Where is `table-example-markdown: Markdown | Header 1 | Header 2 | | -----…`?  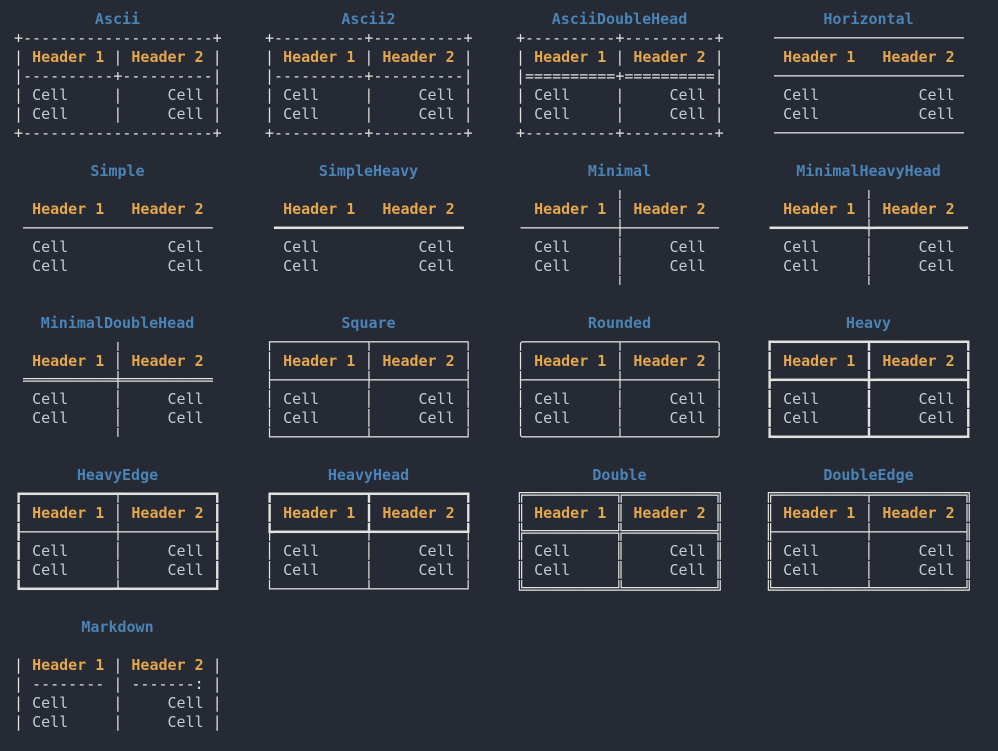 table-example-markdown: Markdown | Header 1 | Header 2 | | -----… is located at coordinates (118, 684).